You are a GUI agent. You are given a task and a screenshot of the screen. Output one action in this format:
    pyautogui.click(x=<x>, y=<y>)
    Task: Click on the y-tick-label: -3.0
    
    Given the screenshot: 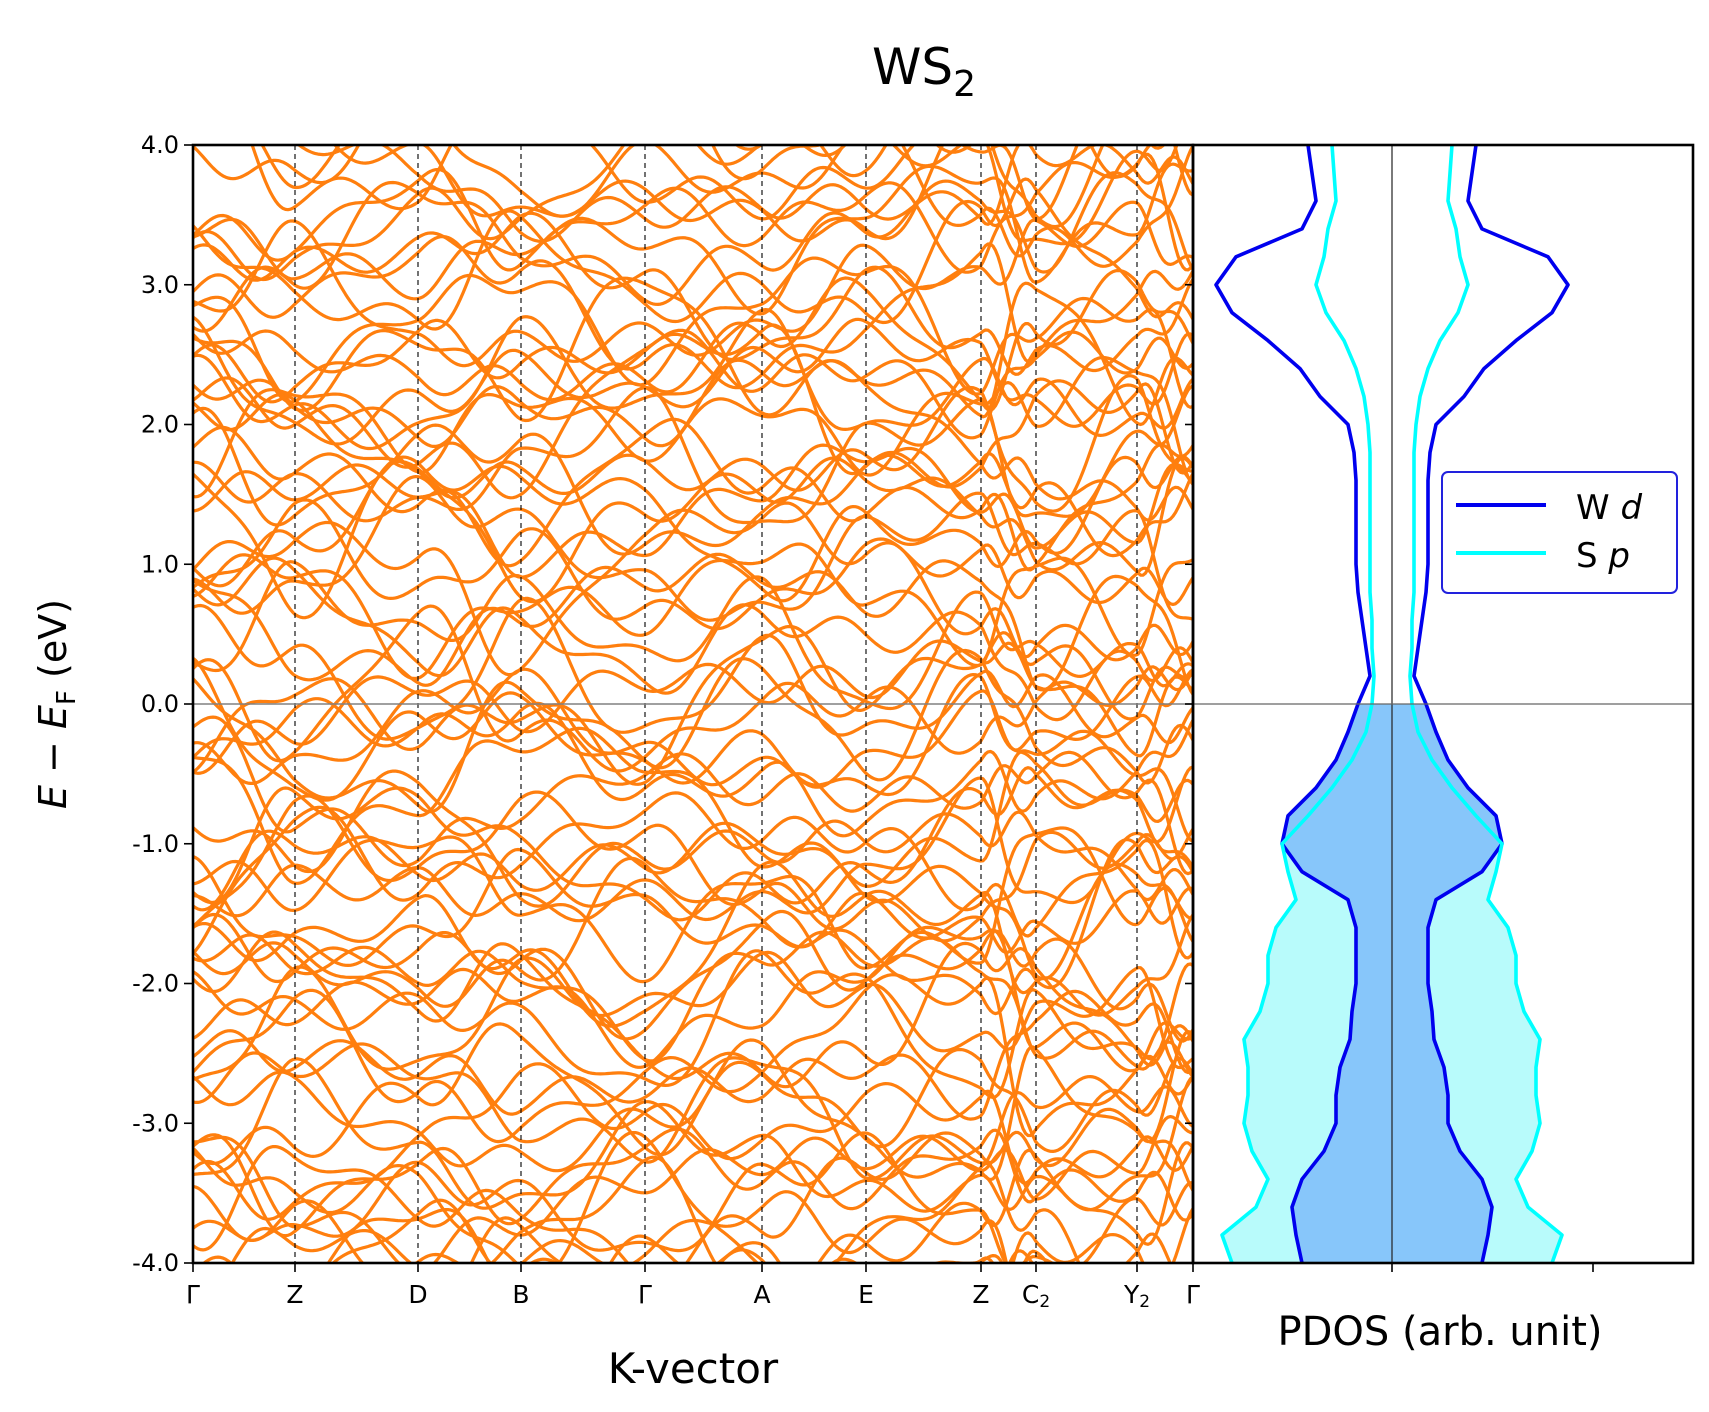 What is the action you would take?
    pyautogui.click(x=155, y=1123)
    